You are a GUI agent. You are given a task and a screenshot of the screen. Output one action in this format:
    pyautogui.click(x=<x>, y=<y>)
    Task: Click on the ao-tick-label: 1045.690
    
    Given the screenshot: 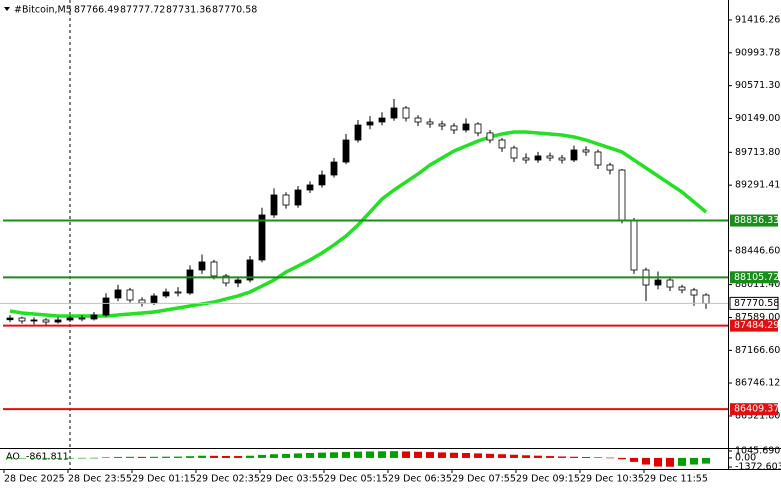 What is the action you would take?
    pyautogui.click(x=757, y=451)
    